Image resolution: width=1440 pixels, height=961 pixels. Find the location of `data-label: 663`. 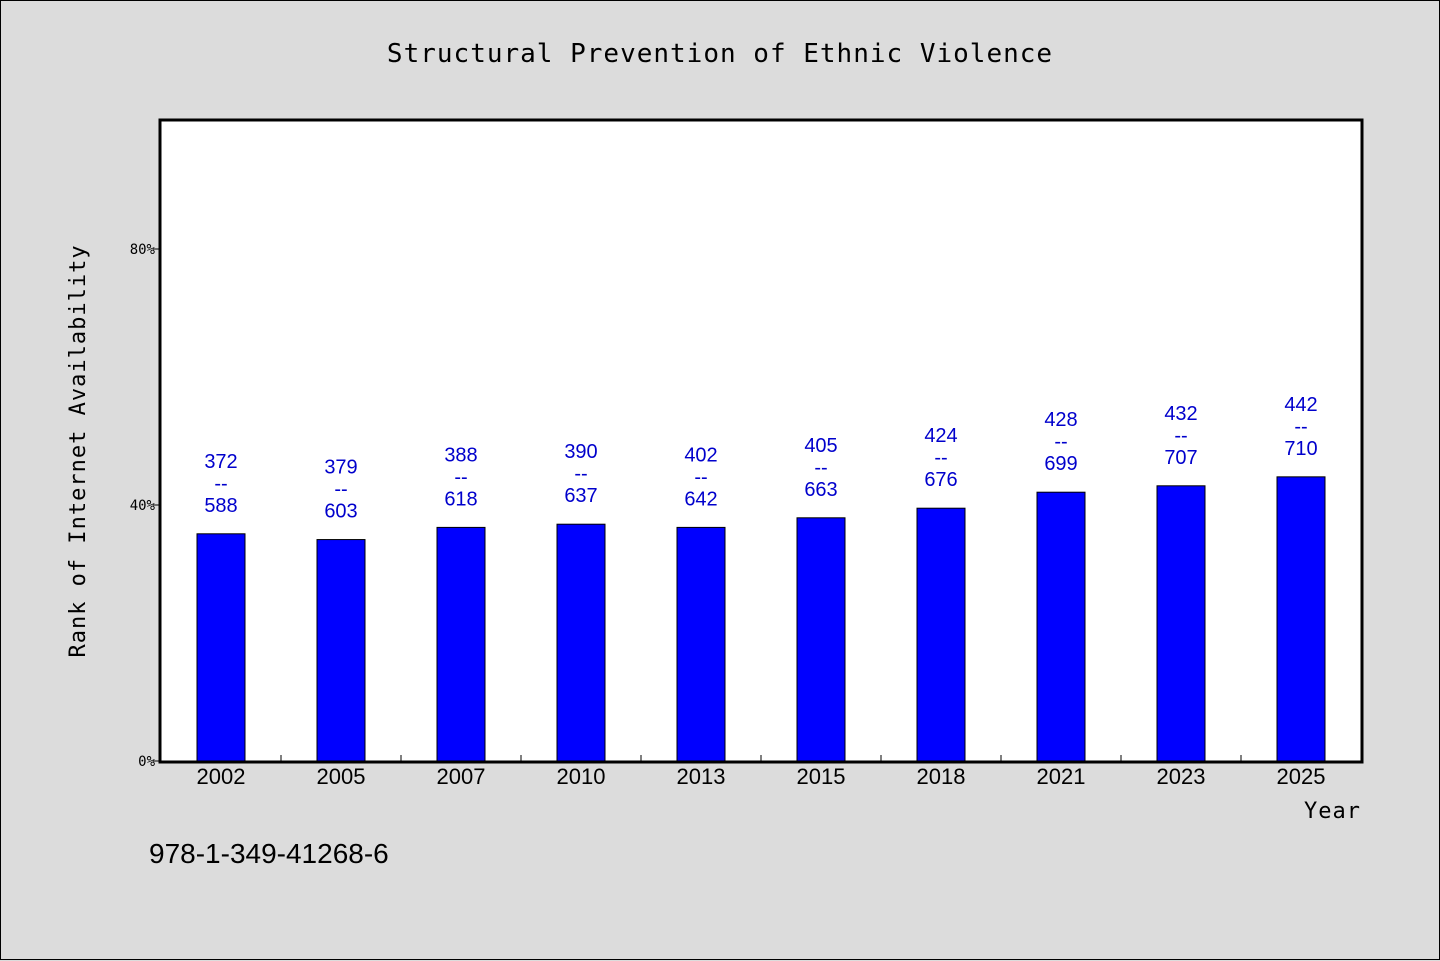

data-label: 663 is located at coordinates (820, 490).